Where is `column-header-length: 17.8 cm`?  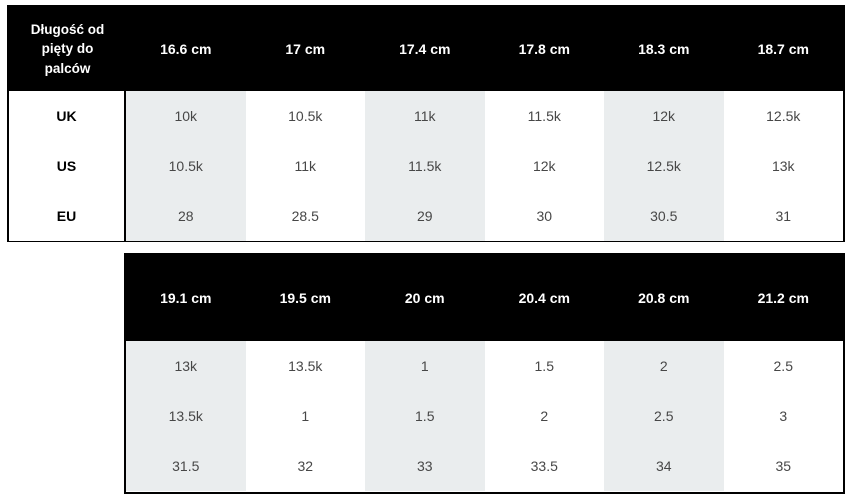
column-header-length: 17.8 cm is located at coordinates (544, 48).